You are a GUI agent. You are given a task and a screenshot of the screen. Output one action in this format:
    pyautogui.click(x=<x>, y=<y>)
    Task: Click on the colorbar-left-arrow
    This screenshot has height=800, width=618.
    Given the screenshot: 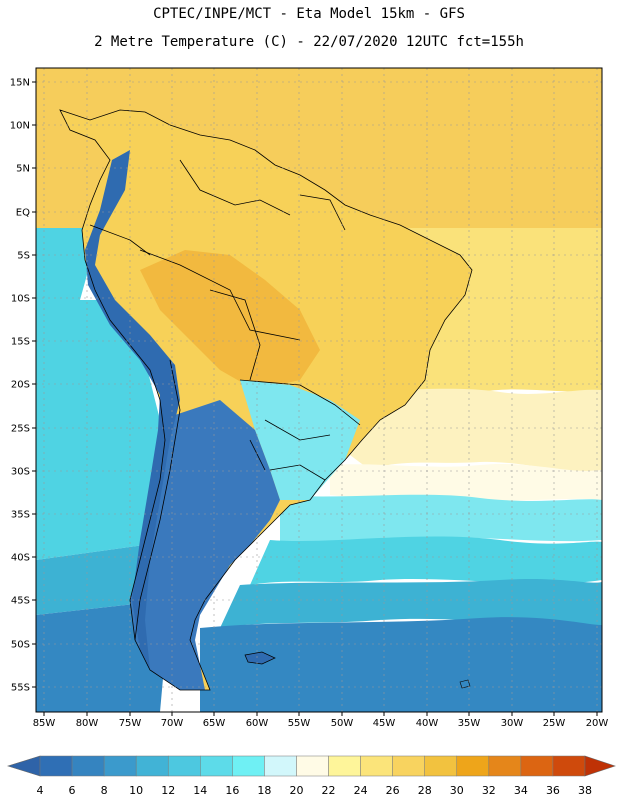 What is the action you would take?
    pyautogui.click(x=23, y=766)
    